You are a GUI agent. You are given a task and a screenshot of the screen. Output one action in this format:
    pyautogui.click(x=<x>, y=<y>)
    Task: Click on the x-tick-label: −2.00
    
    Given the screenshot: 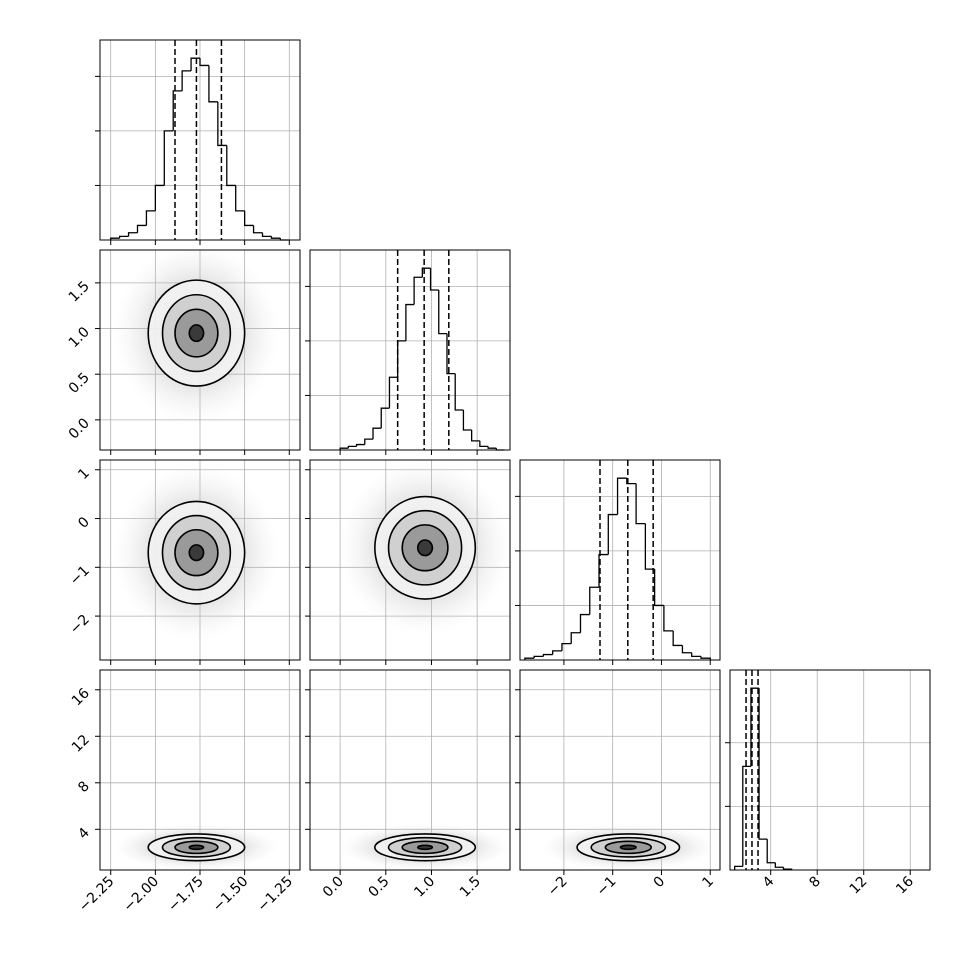 What is the action you would take?
    pyautogui.click(x=142, y=895)
    